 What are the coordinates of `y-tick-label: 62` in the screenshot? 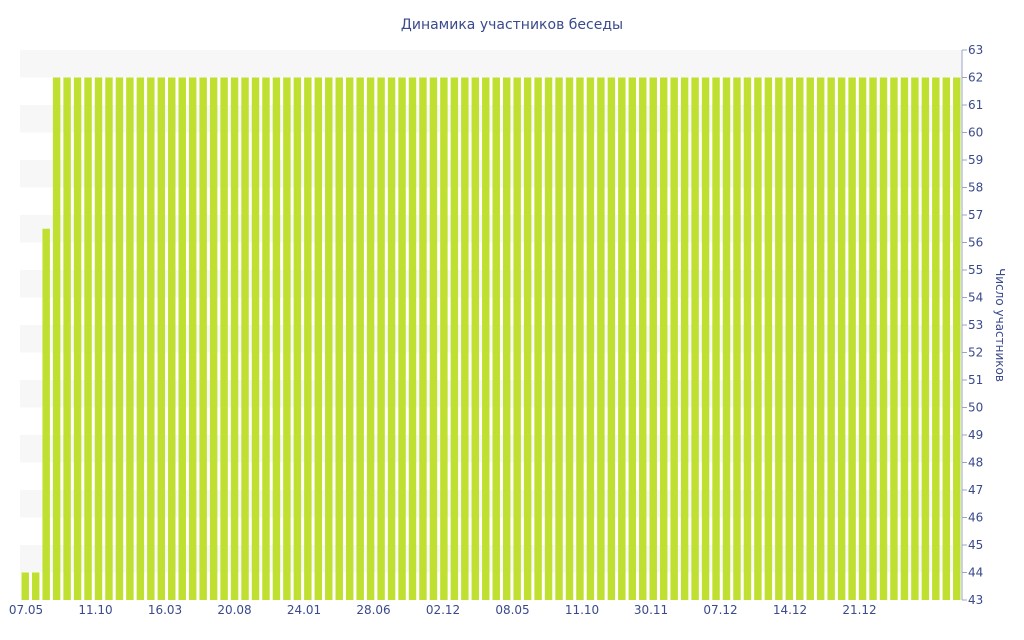 It's located at (975, 78).